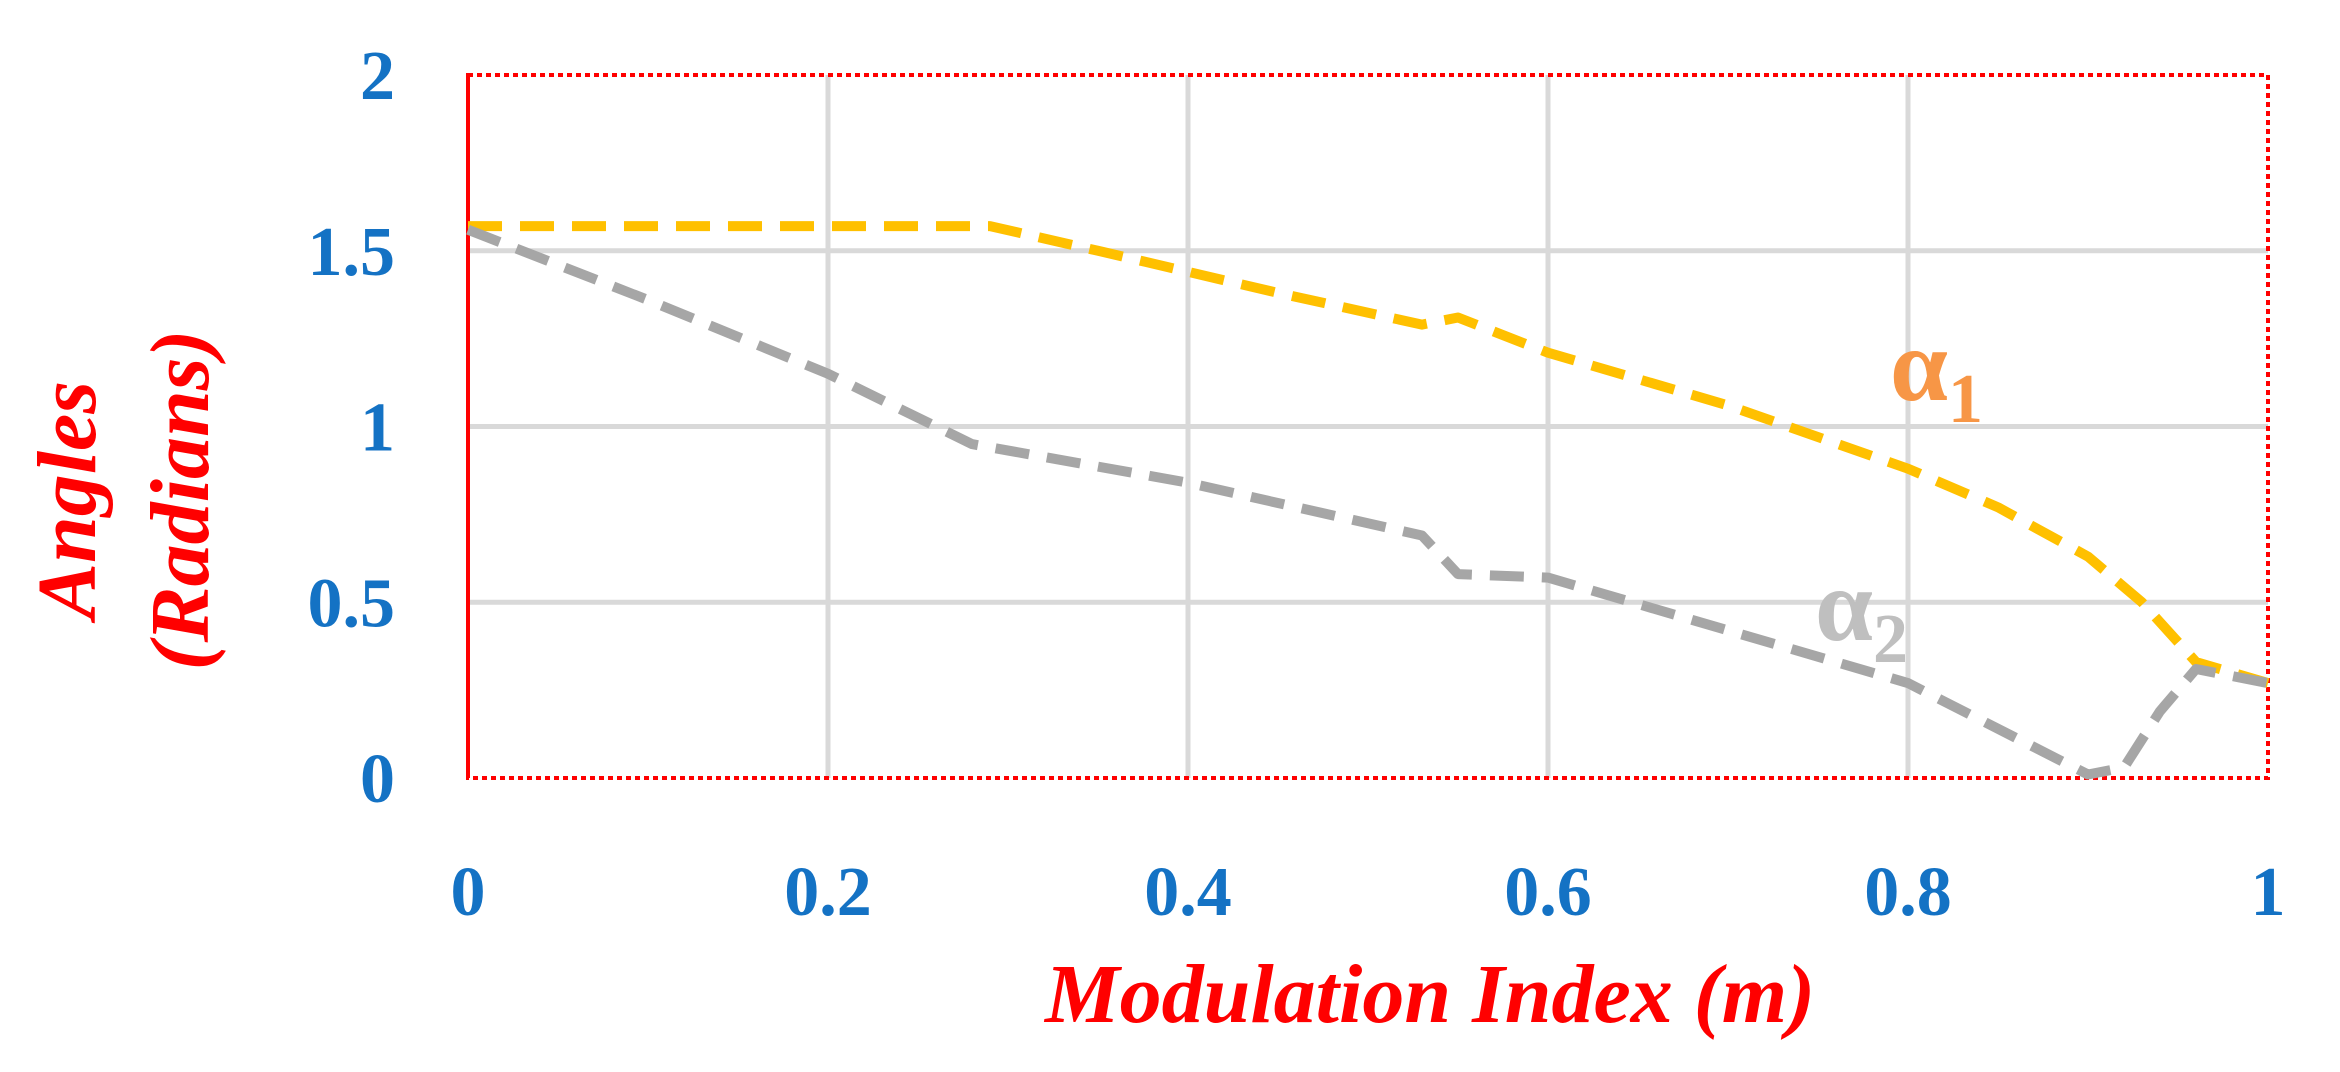  I want to click on y-tick-label: 1.5, so click(352, 252).